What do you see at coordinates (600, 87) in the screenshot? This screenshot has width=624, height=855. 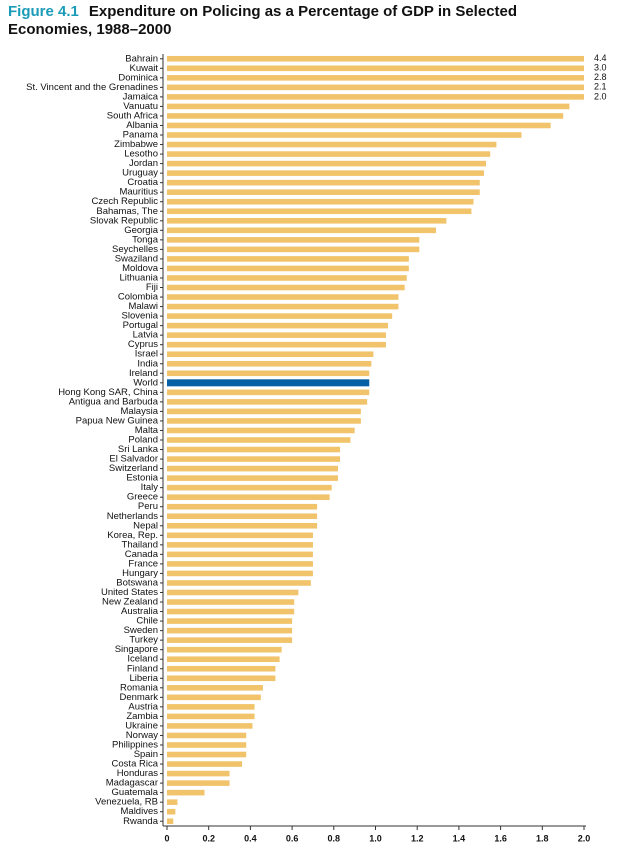 I see `value-label: 2.1` at bounding box center [600, 87].